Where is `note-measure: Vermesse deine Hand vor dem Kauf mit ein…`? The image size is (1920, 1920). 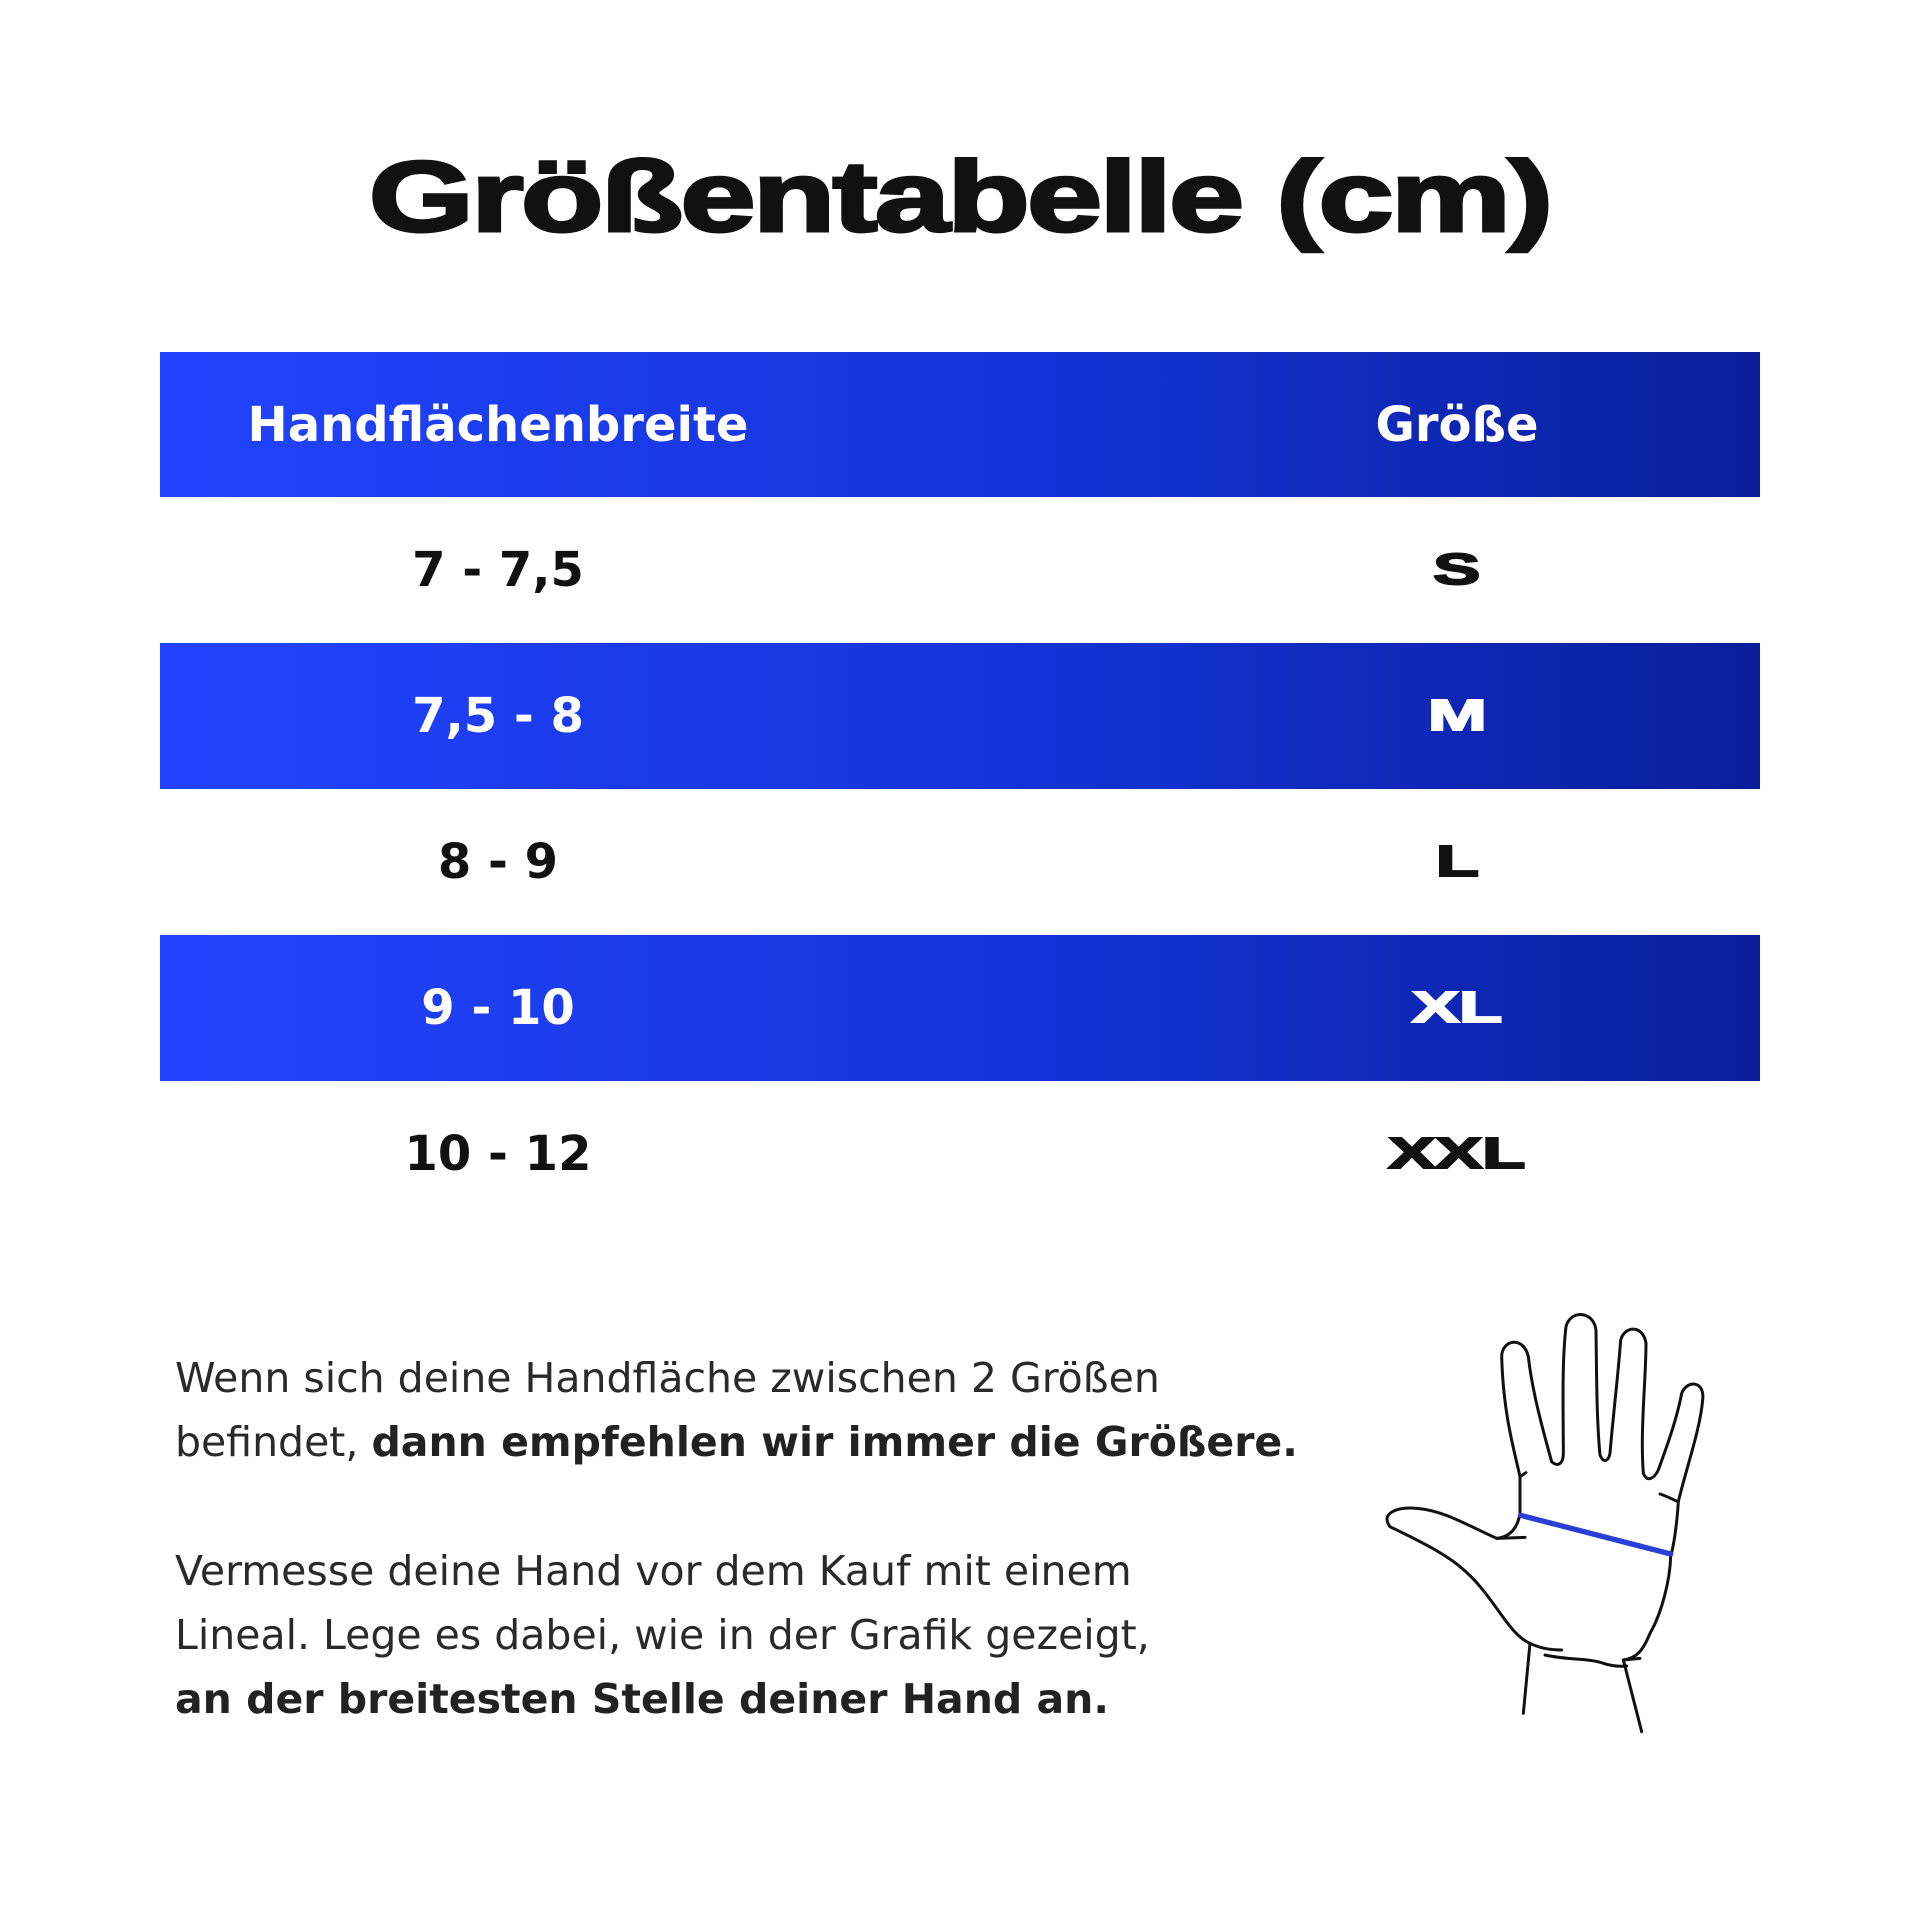 note-measure: Vermesse deine Hand vor dem Kauf mit ein… is located at coordinates (695, 1635).